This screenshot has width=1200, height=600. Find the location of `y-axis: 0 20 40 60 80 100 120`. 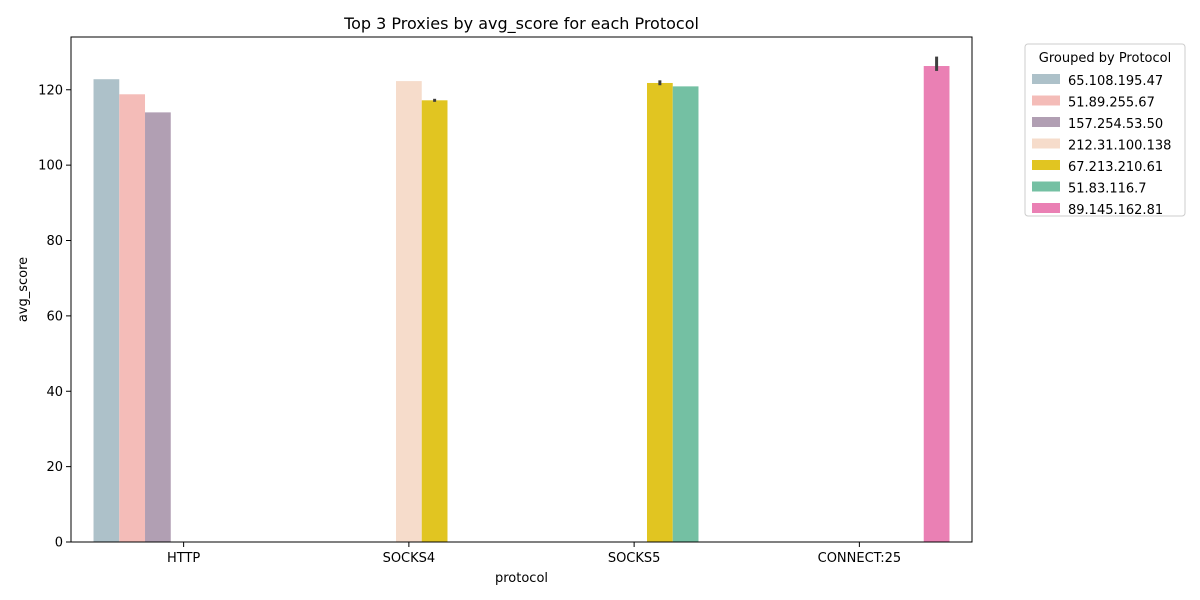

y-axis: 0 20 40 60 80 100 120 is located at coordinates (54, 317).